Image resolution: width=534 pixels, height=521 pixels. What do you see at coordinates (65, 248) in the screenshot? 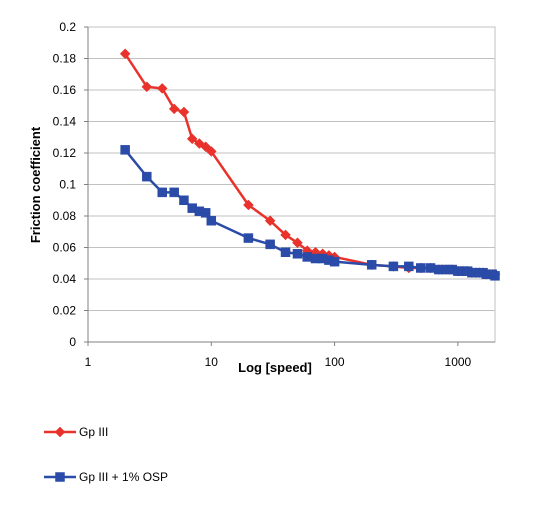
I see `y-tick-label: 0.06` at bounding box center [65, 248].